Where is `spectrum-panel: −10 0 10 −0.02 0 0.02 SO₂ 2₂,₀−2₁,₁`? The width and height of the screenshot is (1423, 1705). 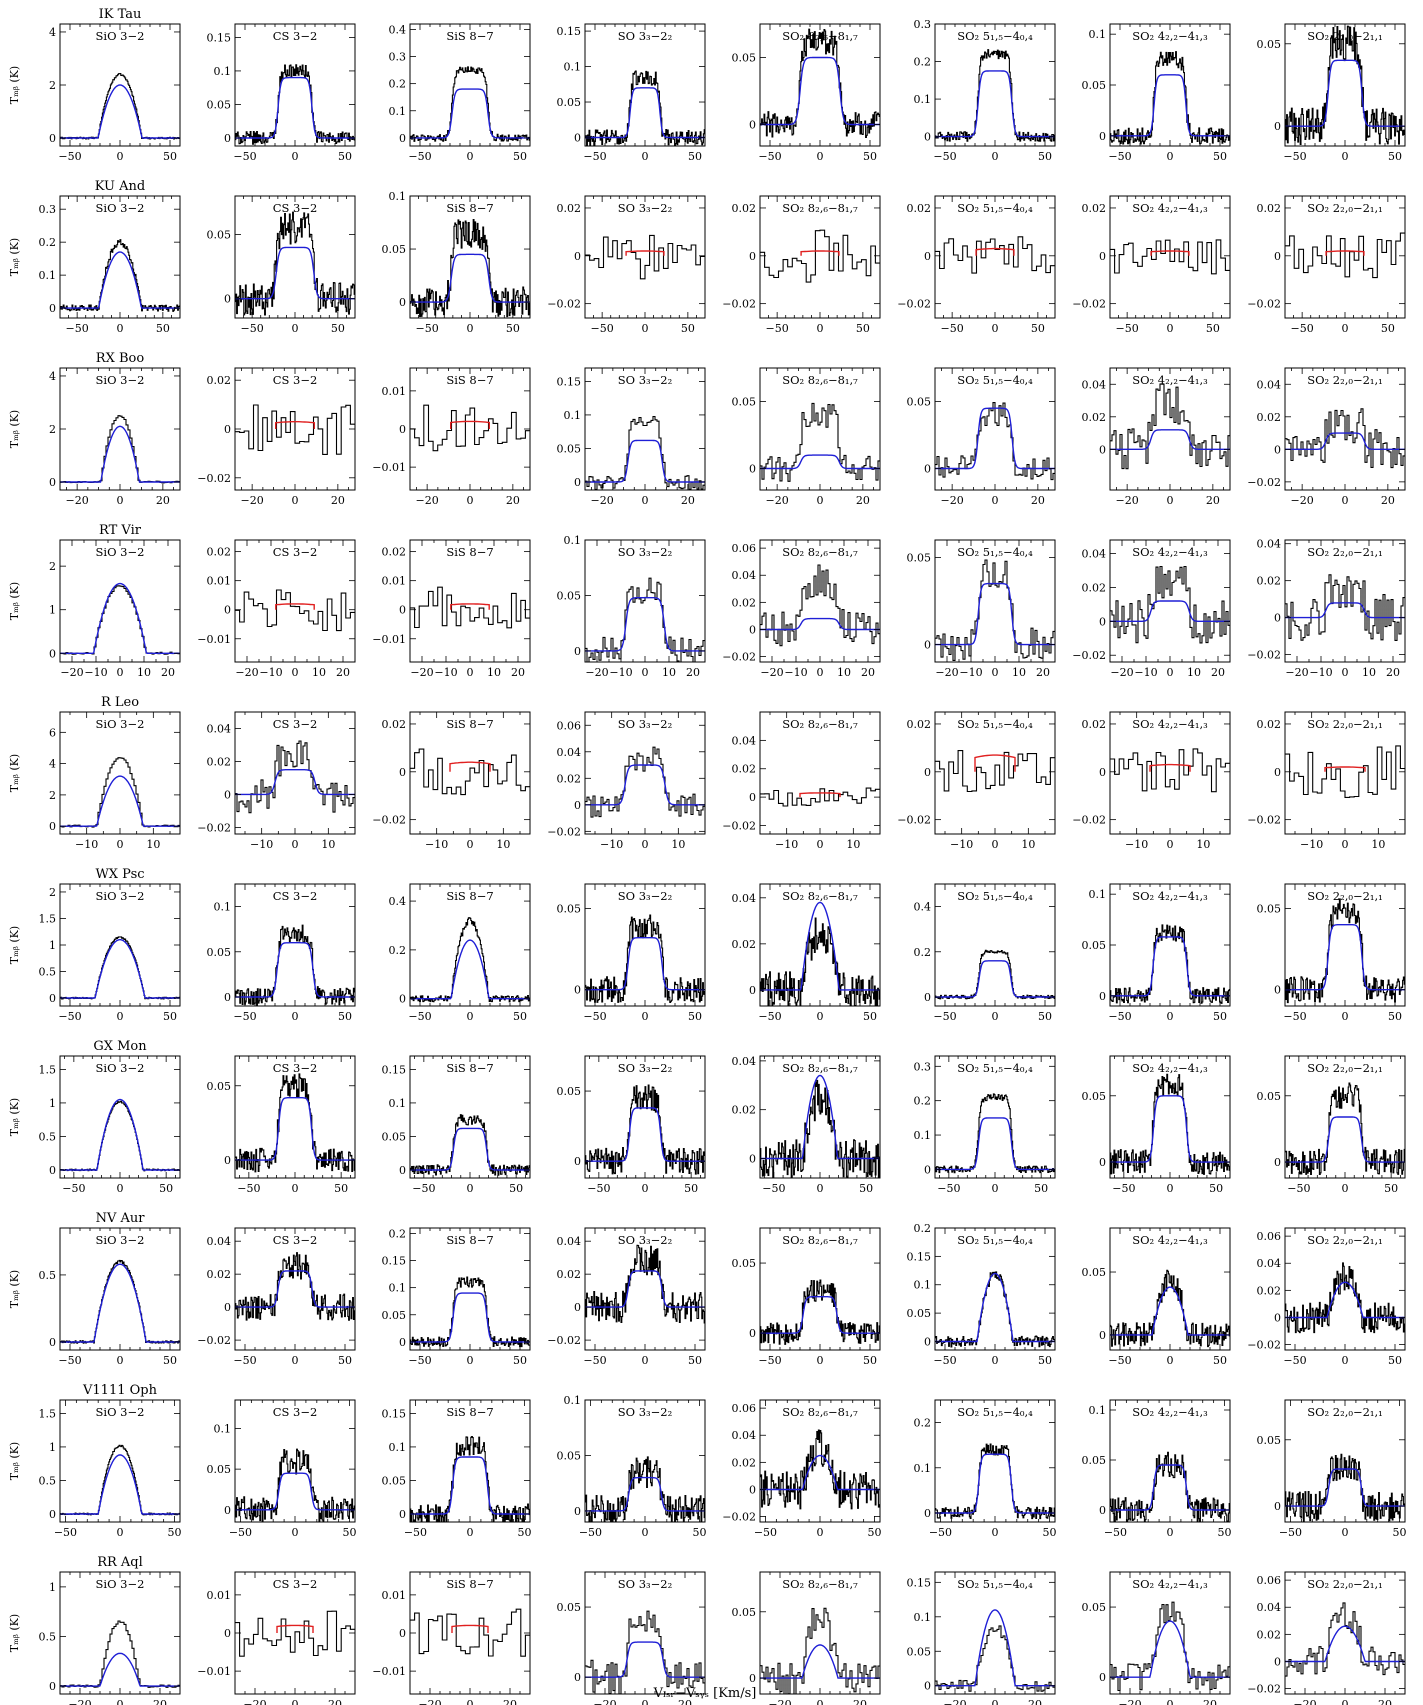 spectrum-panel: −10 0 10 −0.02 0 0.02 SO₂ 2₂,₀−2₁,₁ is located at coordinates (1326, 781).